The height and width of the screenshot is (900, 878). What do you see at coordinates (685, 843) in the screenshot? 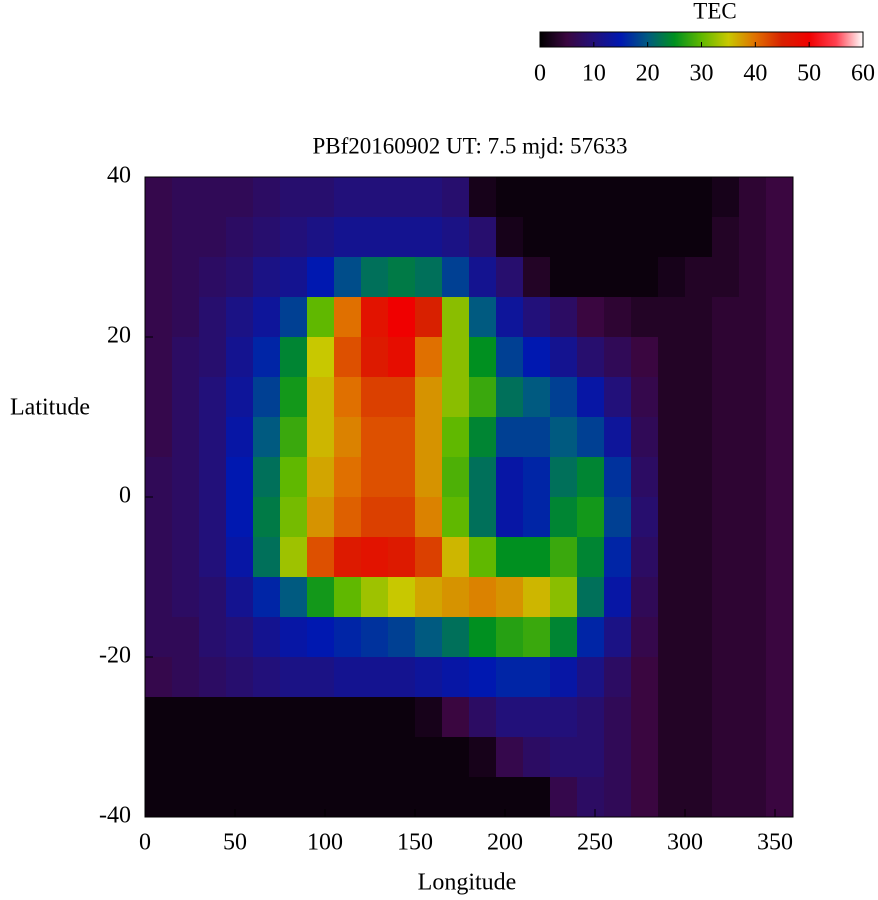
I see `x-tick-label: 300` at bounding box center [685, 843].